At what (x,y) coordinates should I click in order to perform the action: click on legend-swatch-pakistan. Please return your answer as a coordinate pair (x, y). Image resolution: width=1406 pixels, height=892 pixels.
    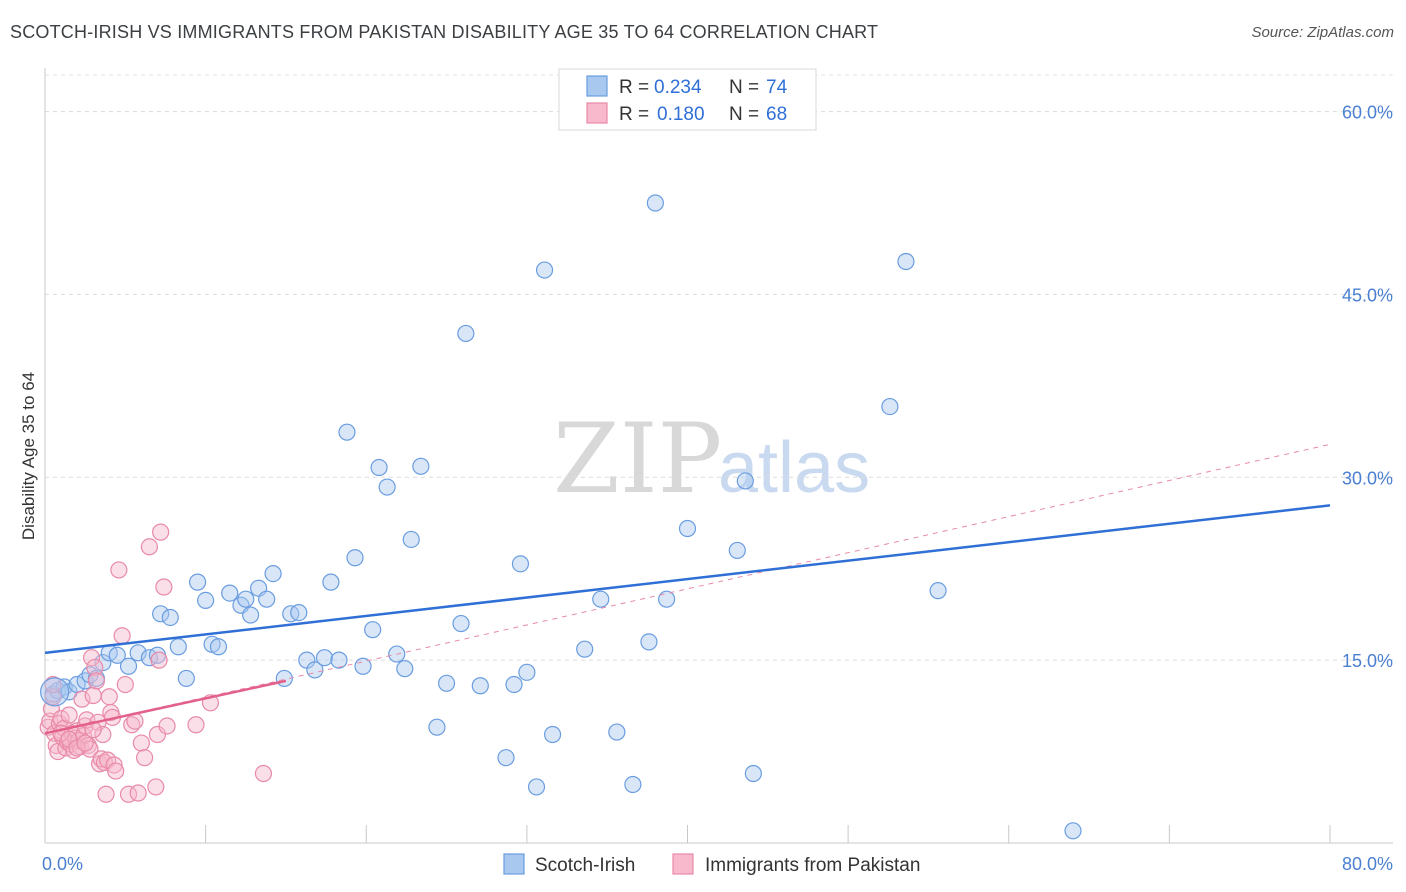
    Looking at the image, I should click on (597, 113).